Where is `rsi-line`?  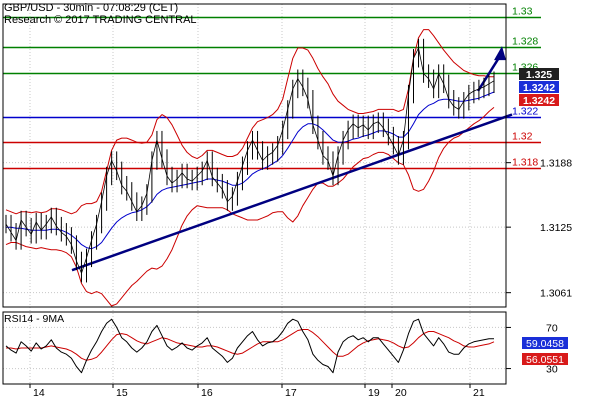
rsi-line is located at coordinates (249, 346).